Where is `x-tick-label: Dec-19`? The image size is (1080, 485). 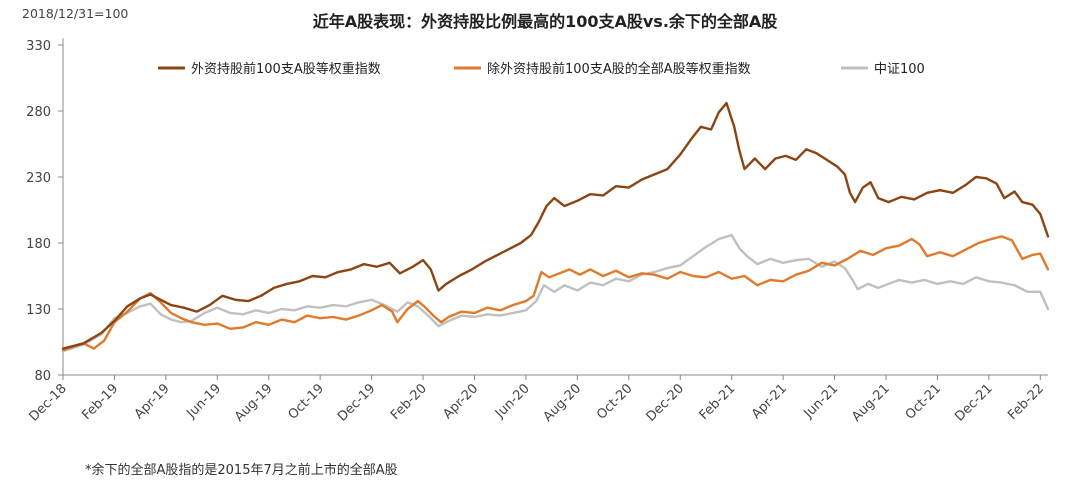
x-tick-label: Dec-19 is located at coordinates (356, 402).